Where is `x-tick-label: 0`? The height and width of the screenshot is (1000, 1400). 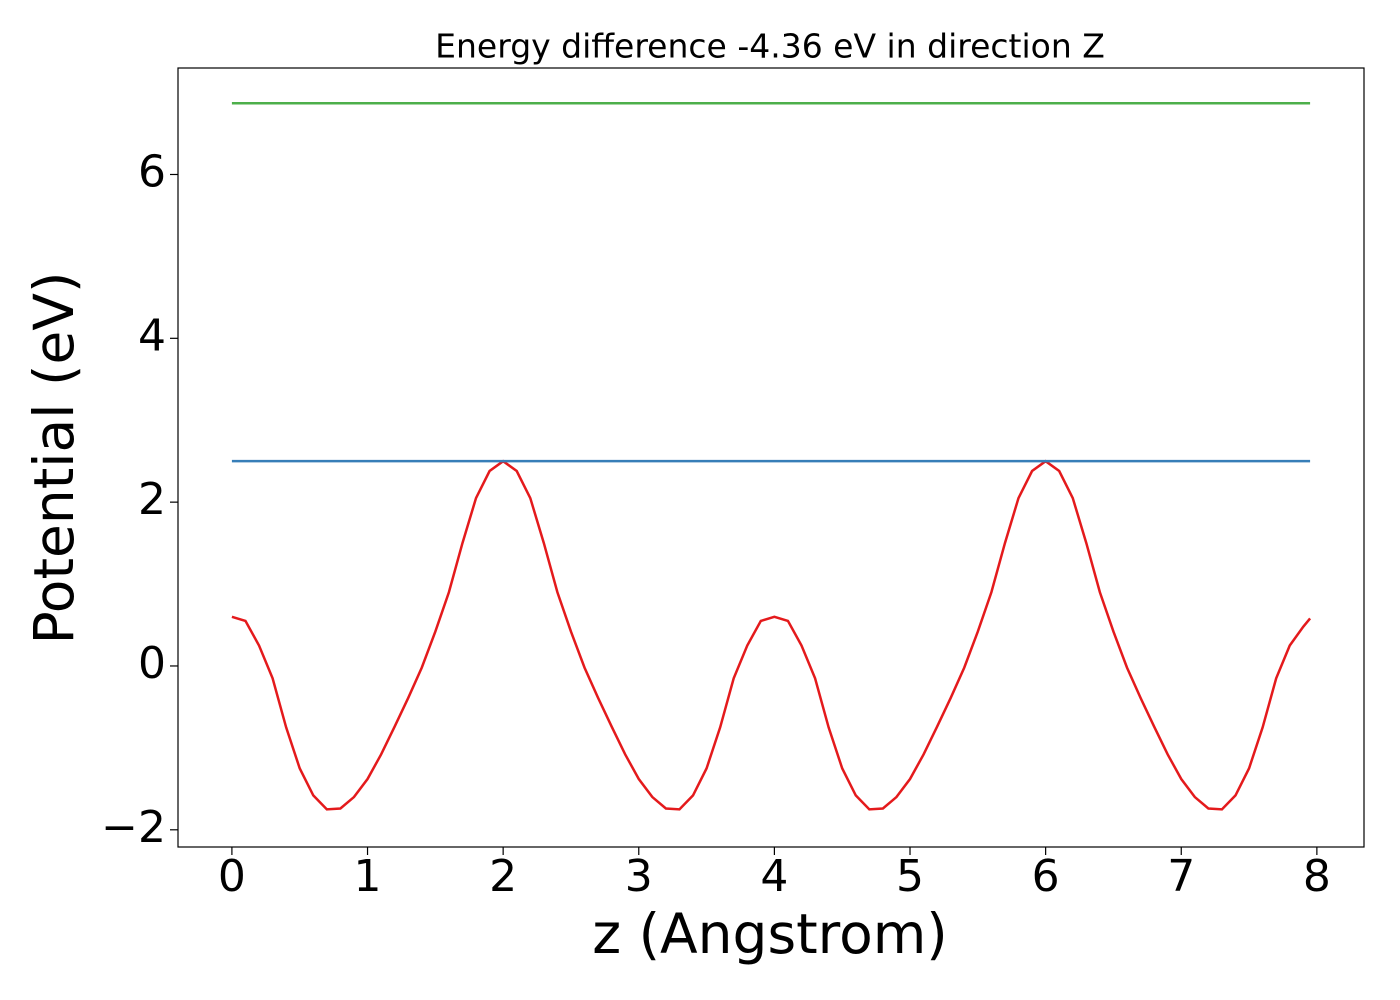 x-tick-label: 0 is located at coordinates (232, 876).